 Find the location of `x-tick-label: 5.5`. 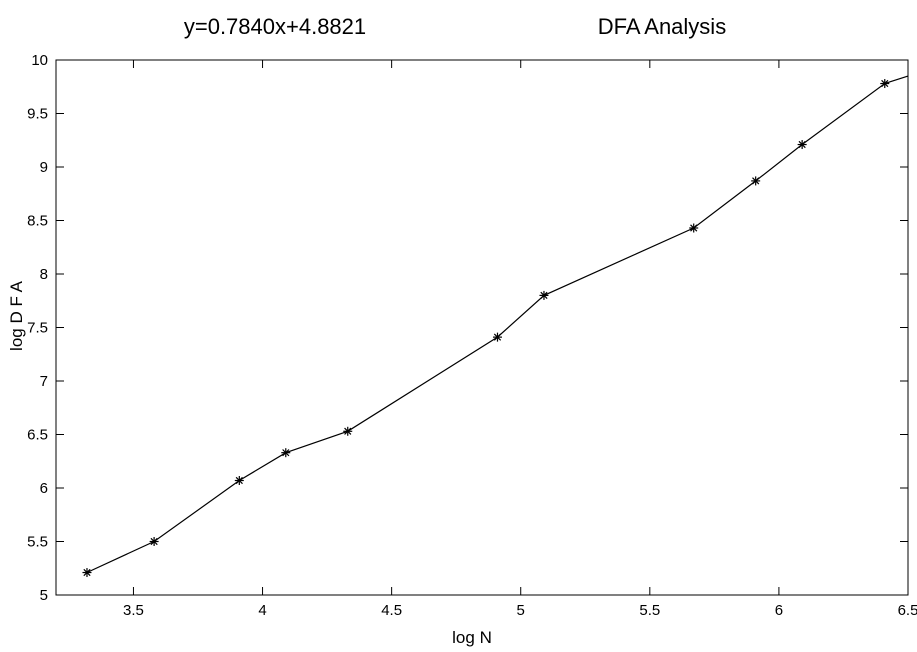

x-tick-label: 5.5 is located at coordinates (649, 610).